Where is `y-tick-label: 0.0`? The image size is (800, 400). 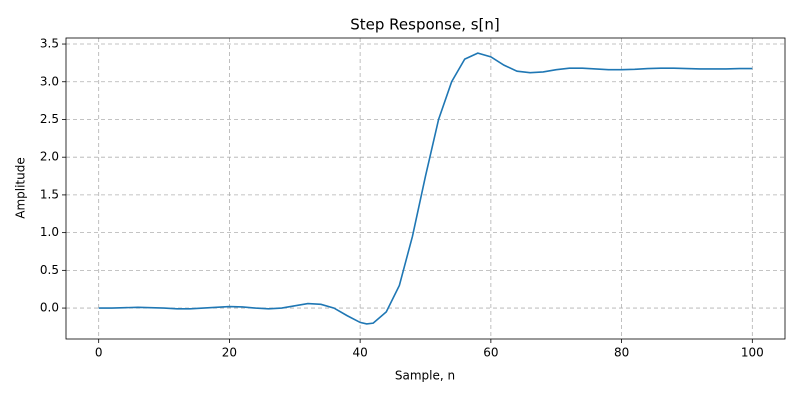
y-tick-label: 0.0 is located at coordinates (49, 308).